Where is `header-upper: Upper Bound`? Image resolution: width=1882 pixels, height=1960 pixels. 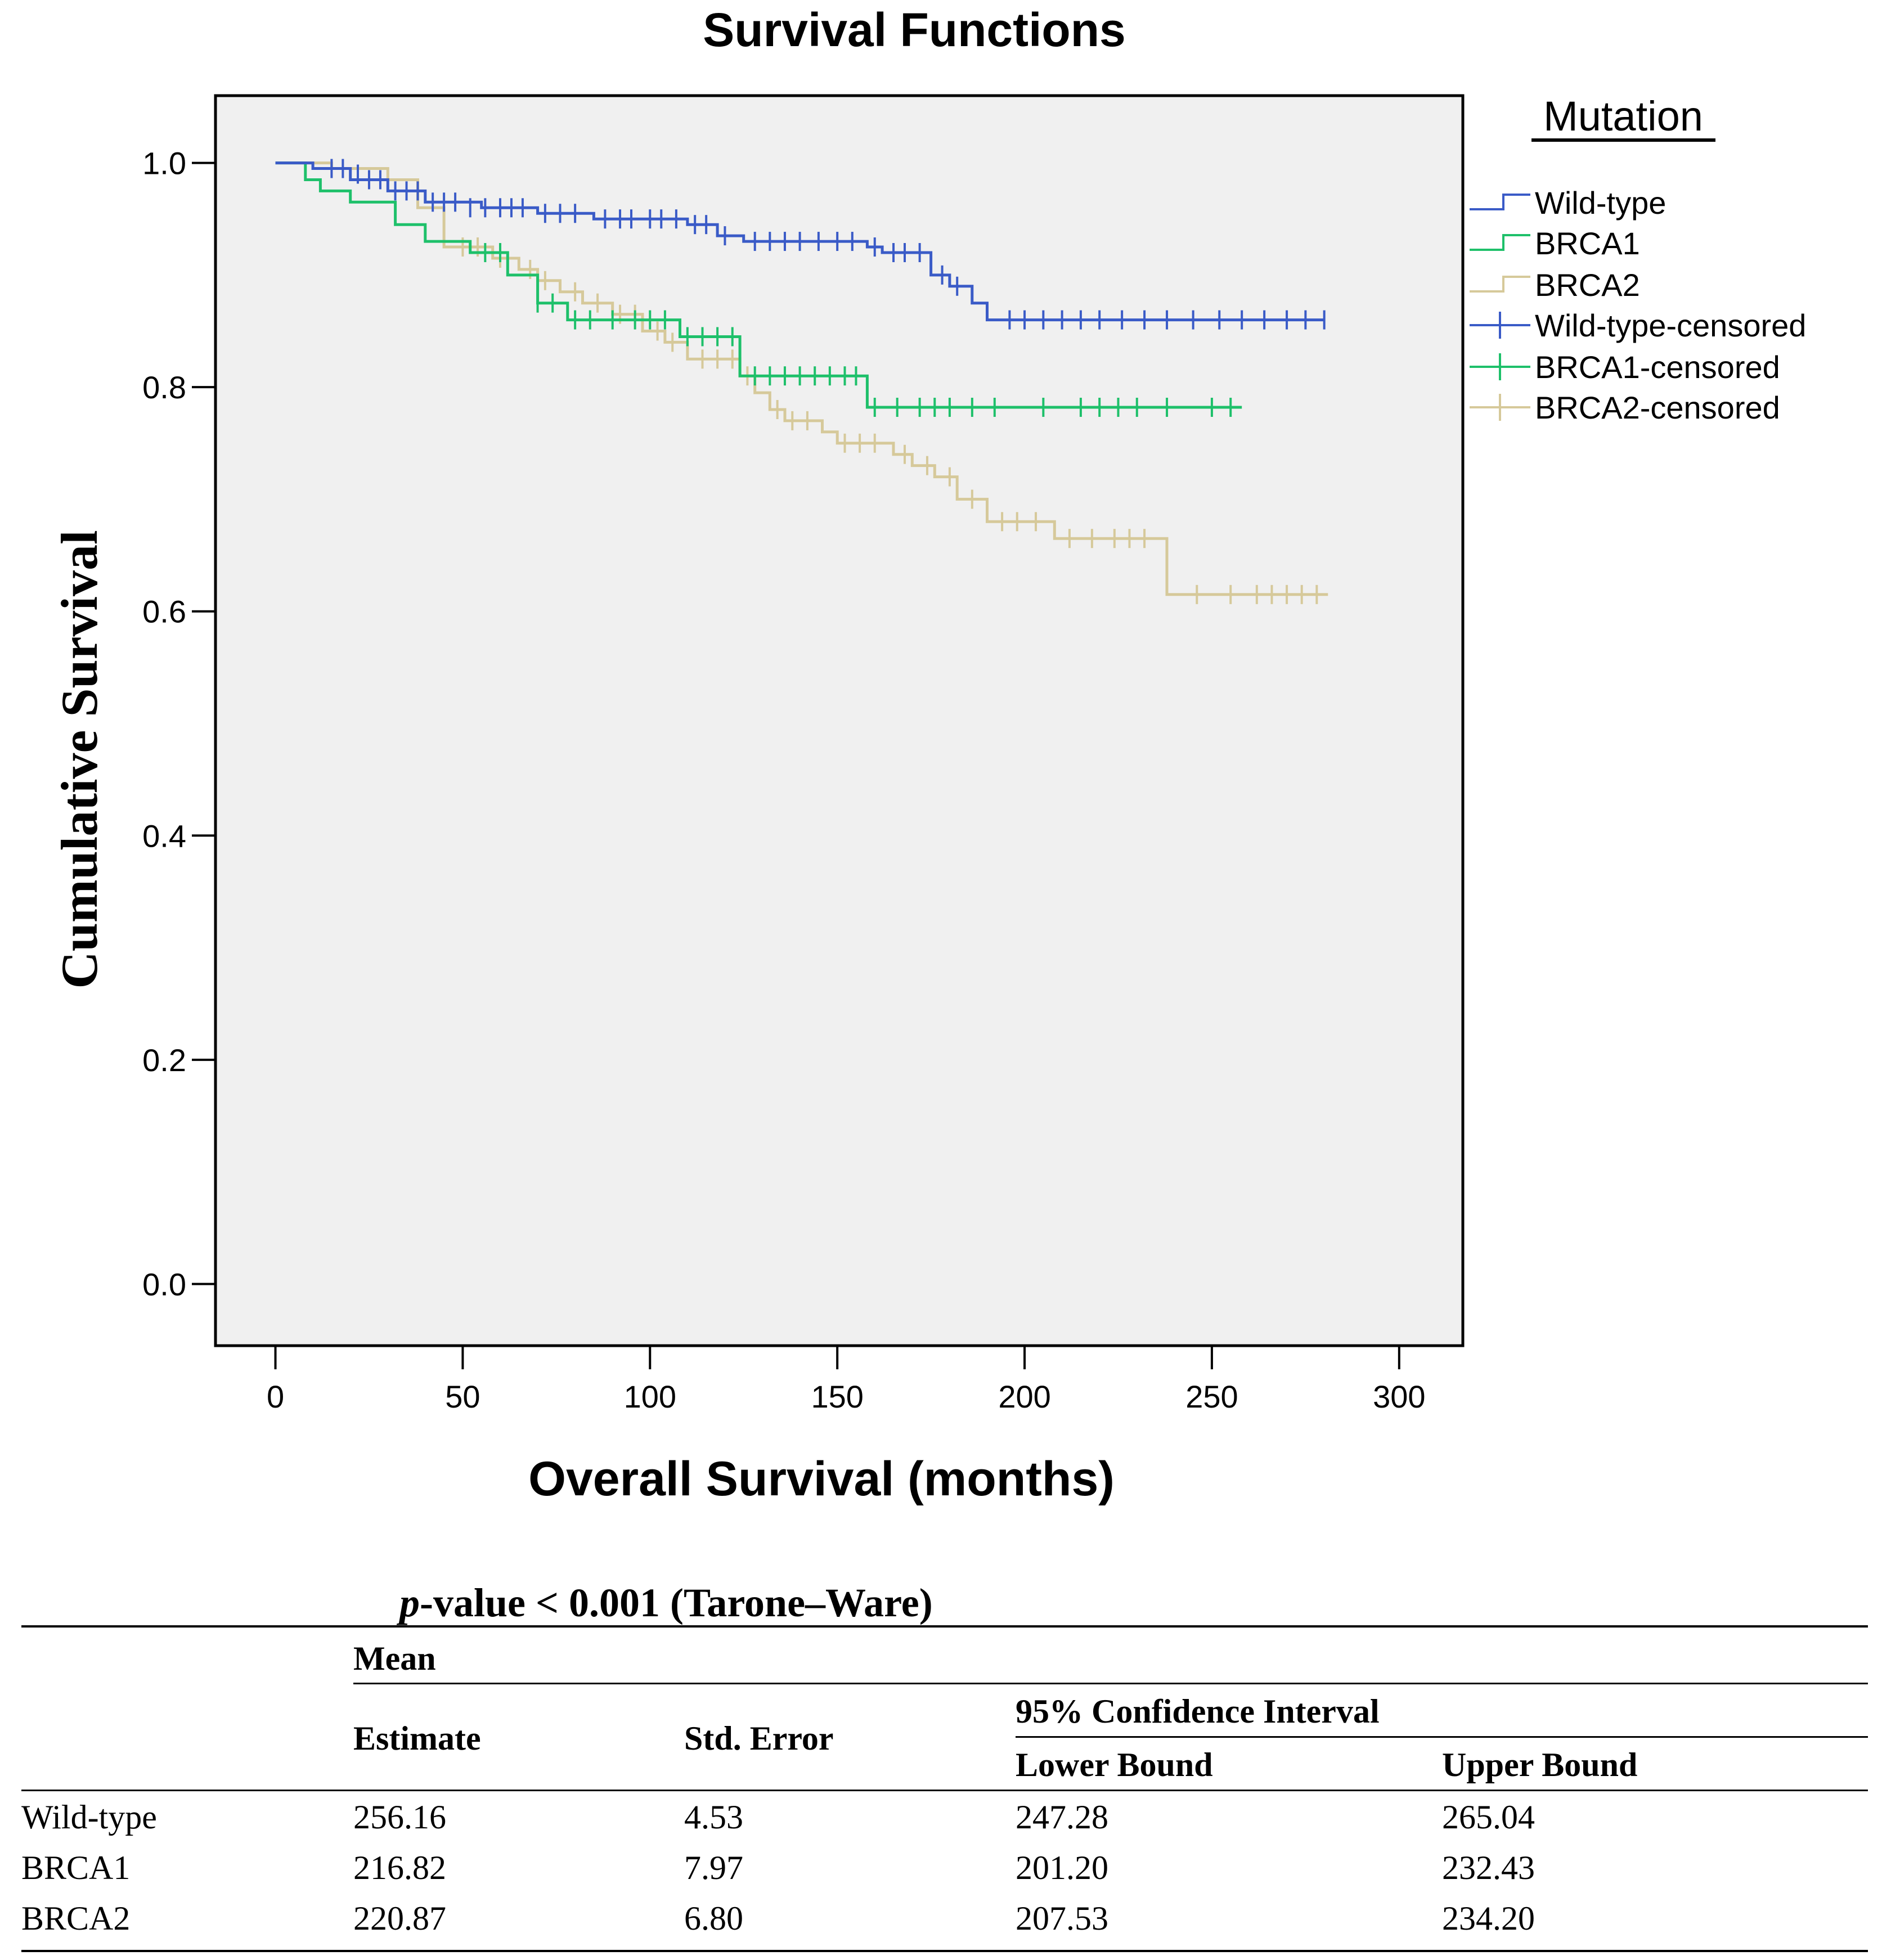
header-upper: Upper Bound is located at coordinates (1540, 1764).